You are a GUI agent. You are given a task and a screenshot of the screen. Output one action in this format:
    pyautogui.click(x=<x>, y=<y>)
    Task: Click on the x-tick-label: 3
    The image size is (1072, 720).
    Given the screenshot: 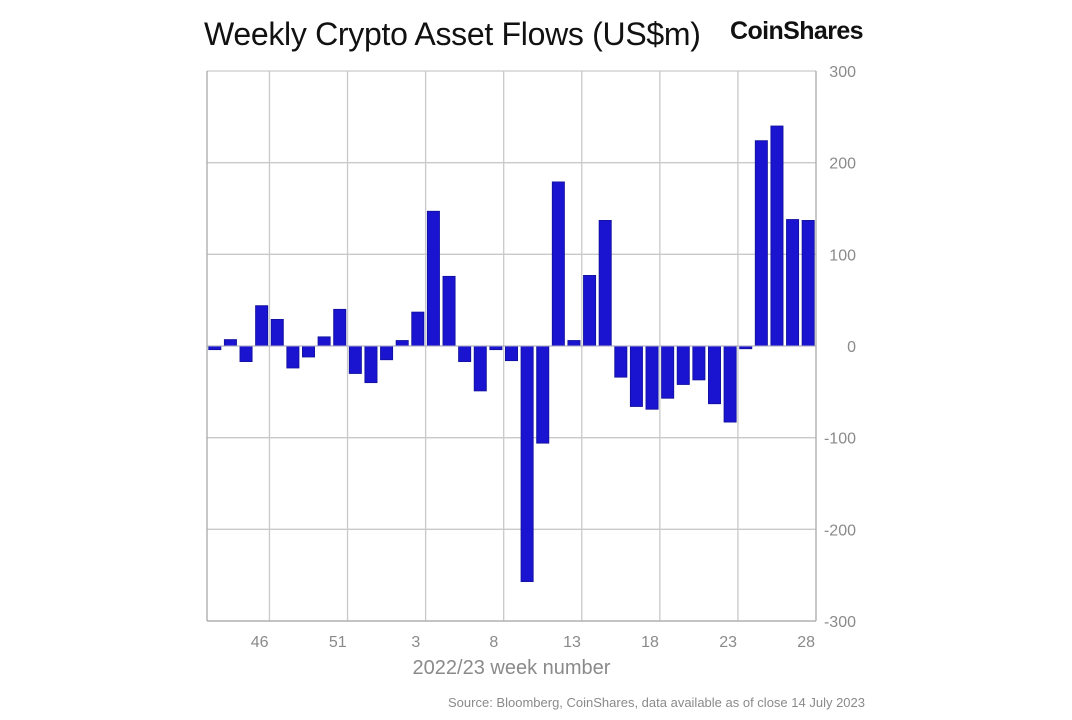 What is the action you would take?
    pyautogui.click(x=415, y=642)
    